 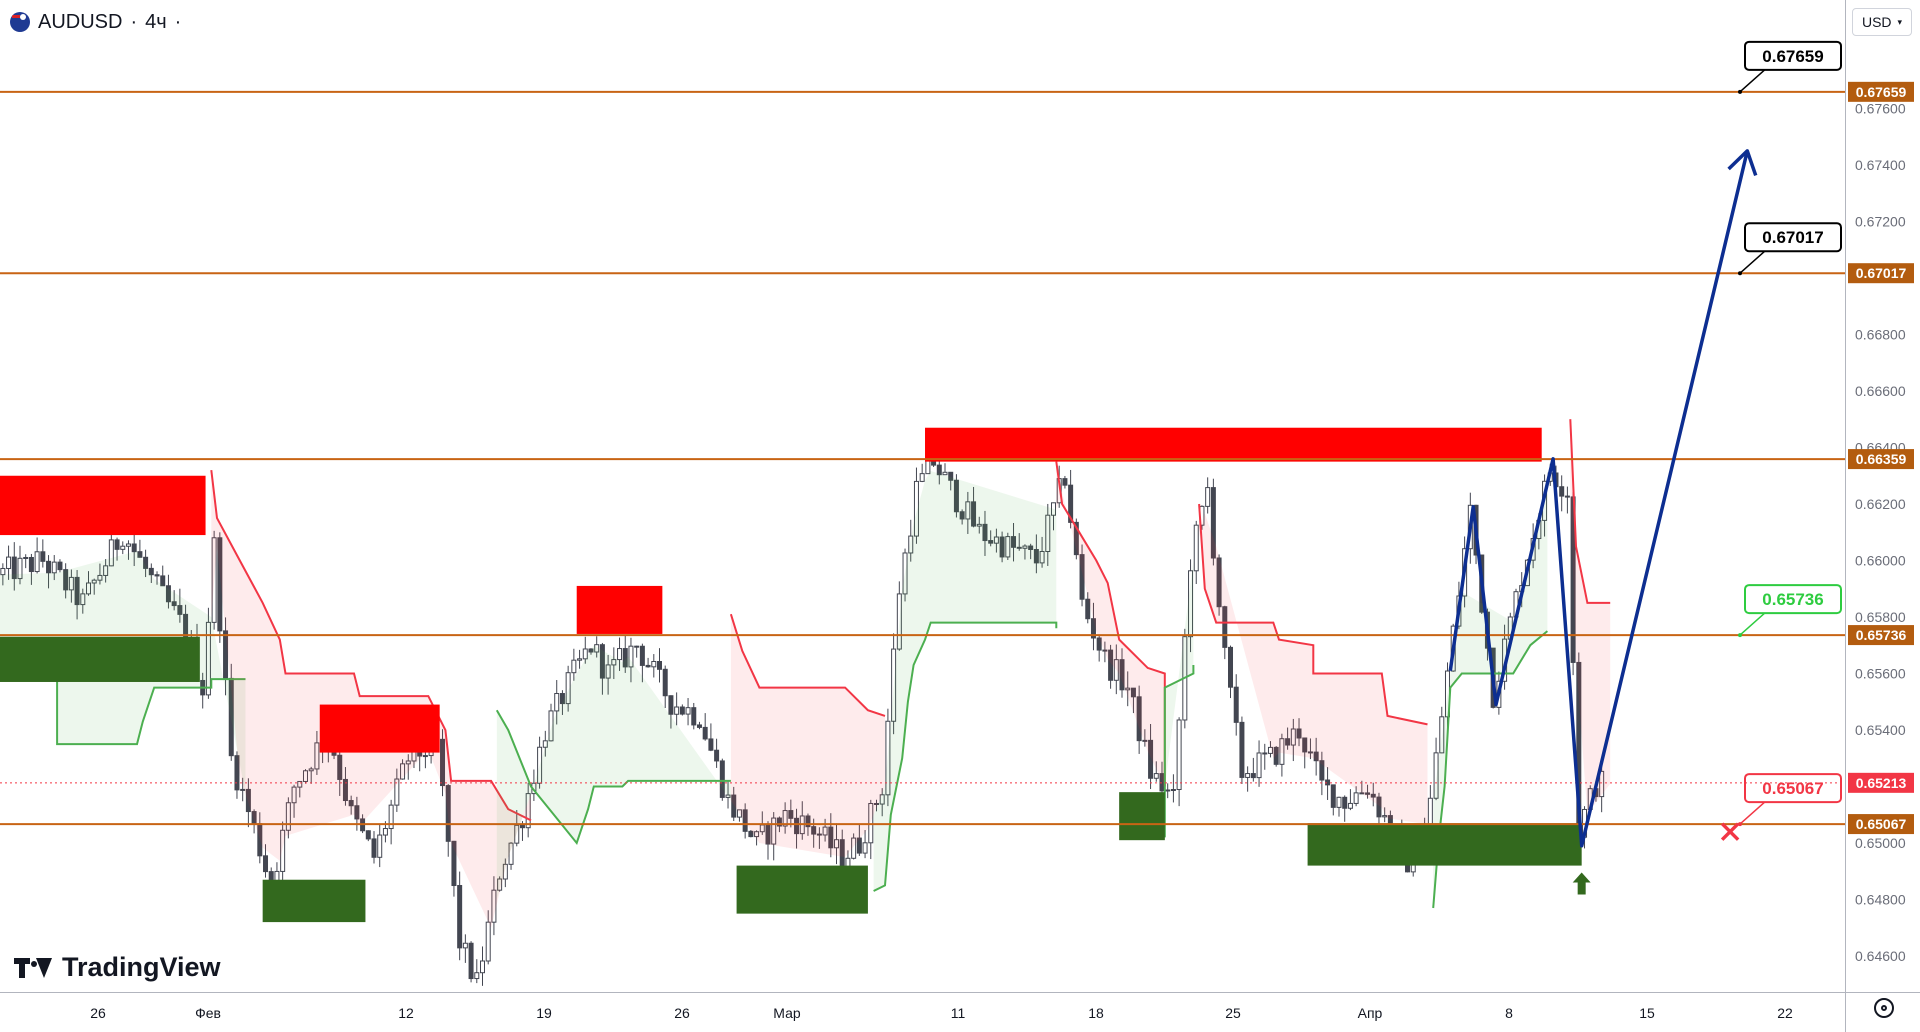 I want to click on callout-box, so click(x=1793, y=788).